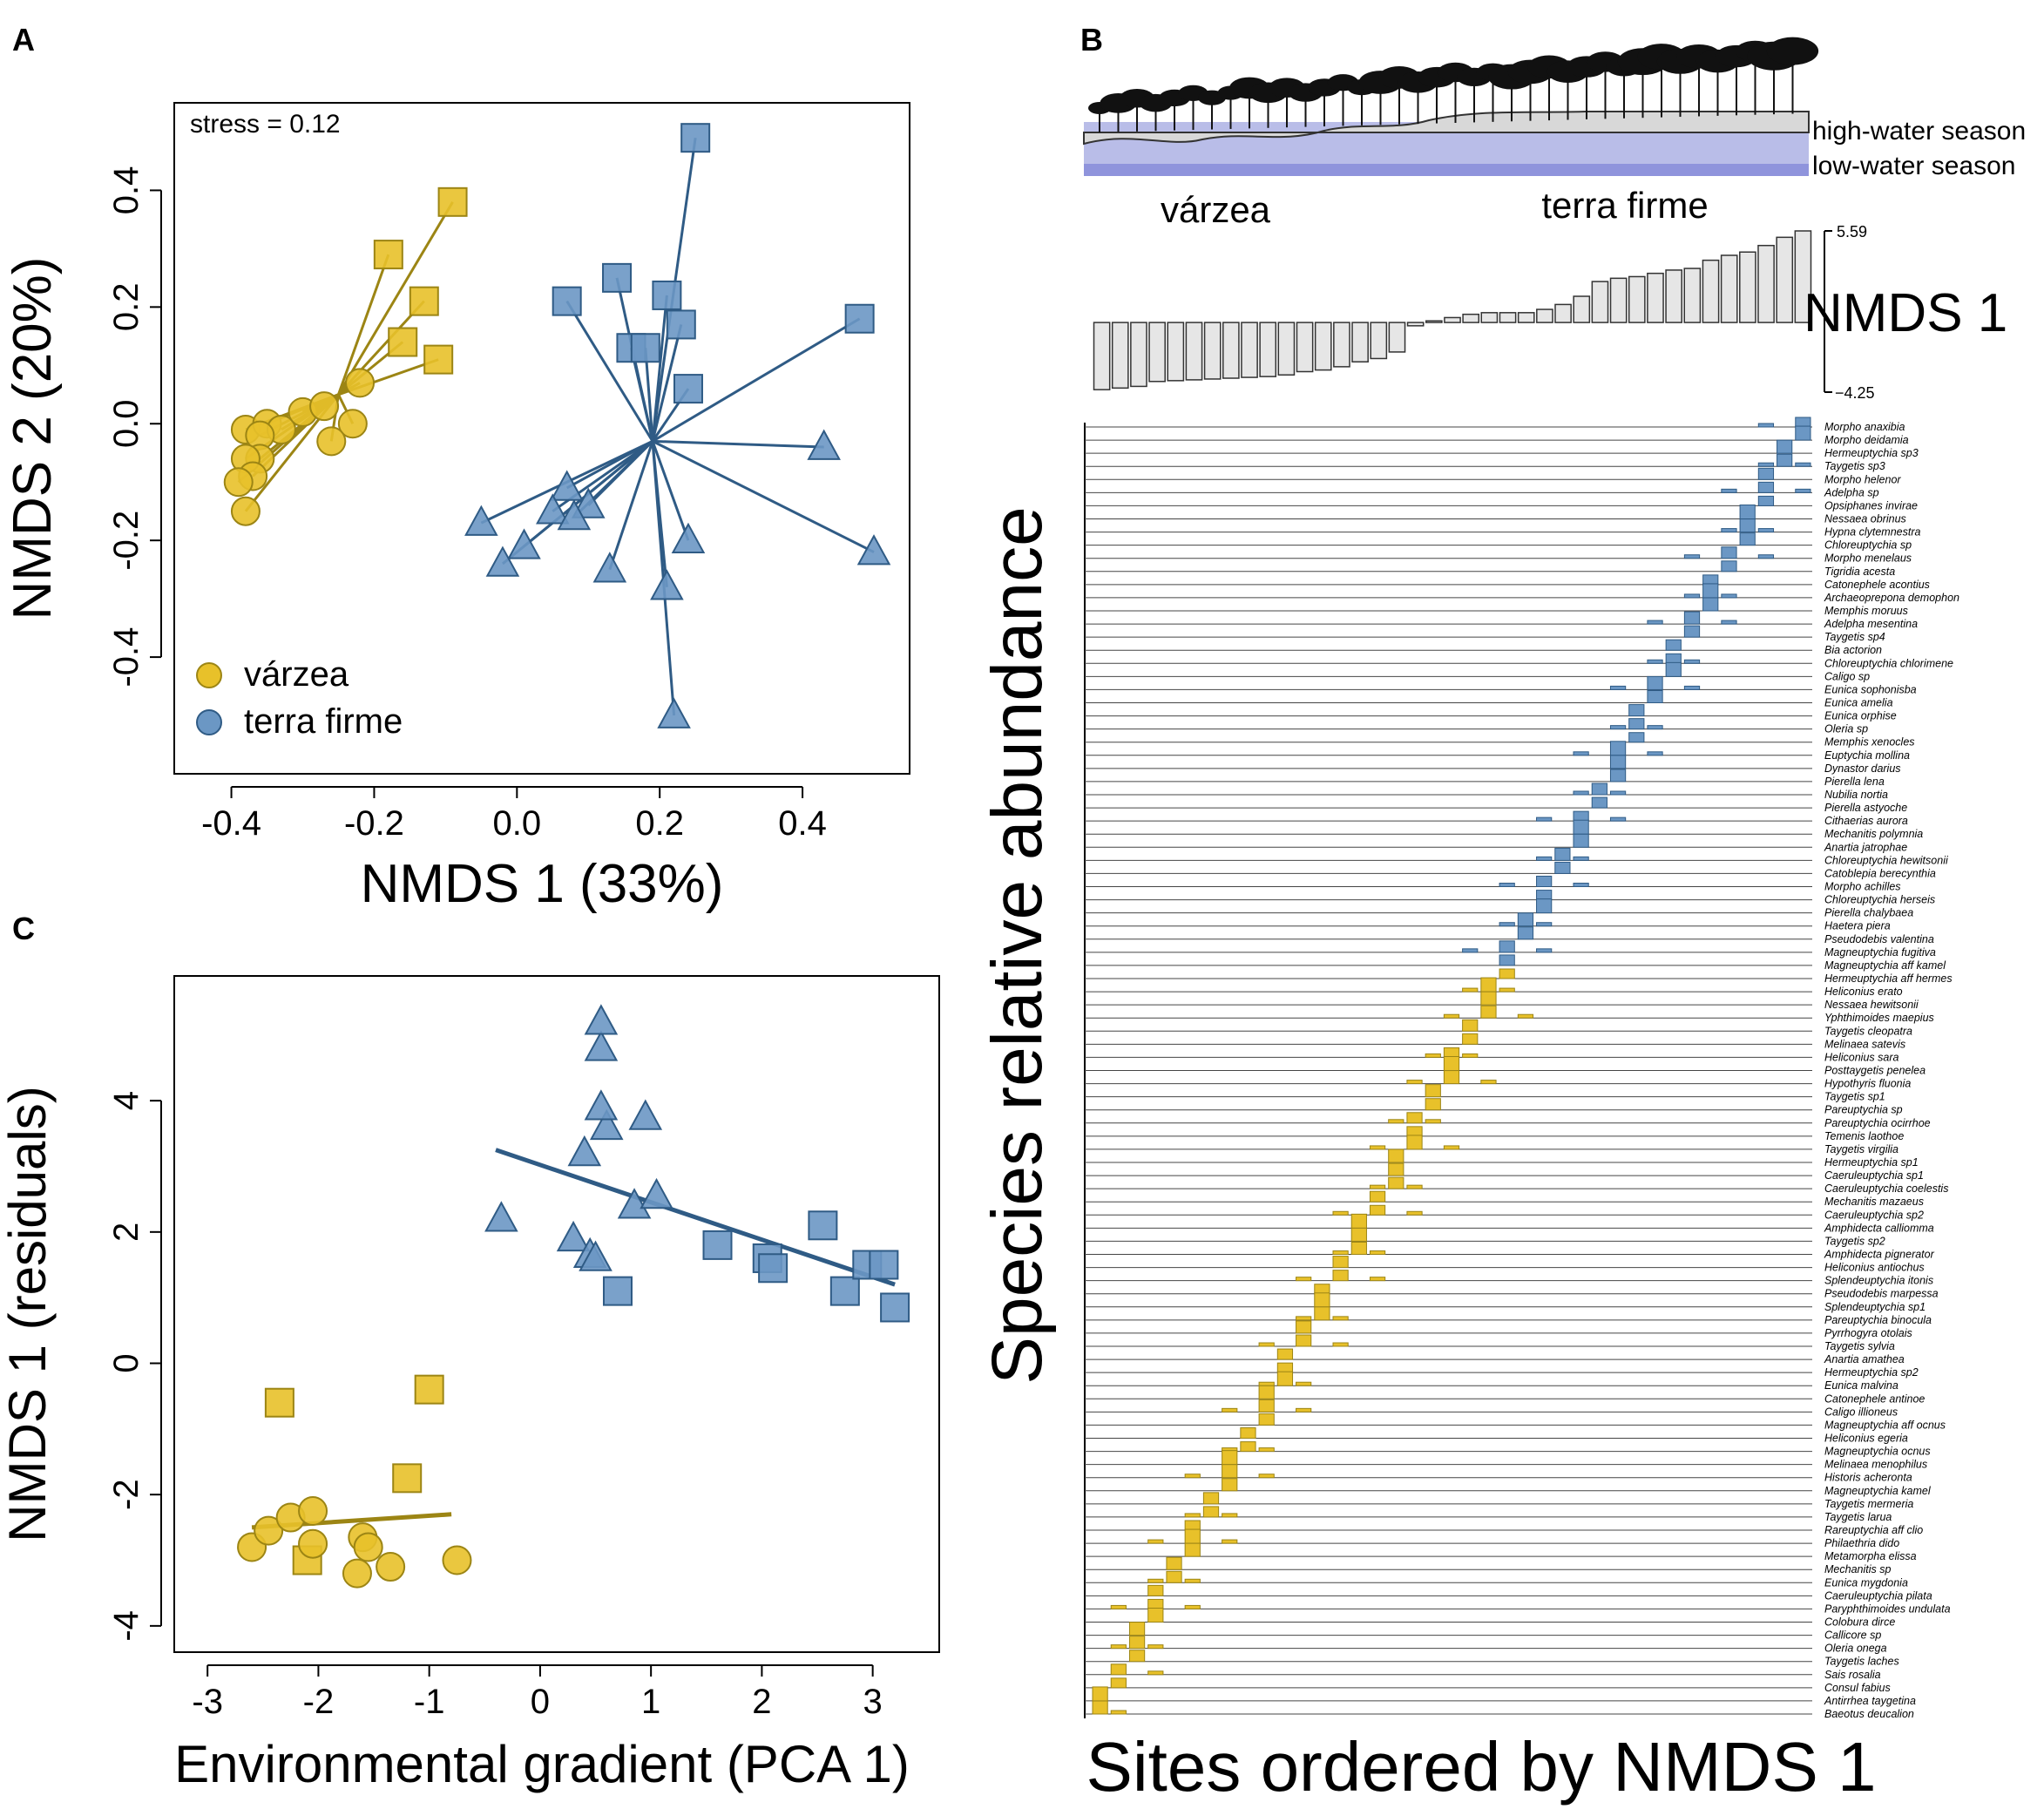 The height and width of the screenshot is (1809, 2044). I want to click on panel-a-x-axis: -0.4 -0.2 0.0 0.2 0.4, so click(514, 814).